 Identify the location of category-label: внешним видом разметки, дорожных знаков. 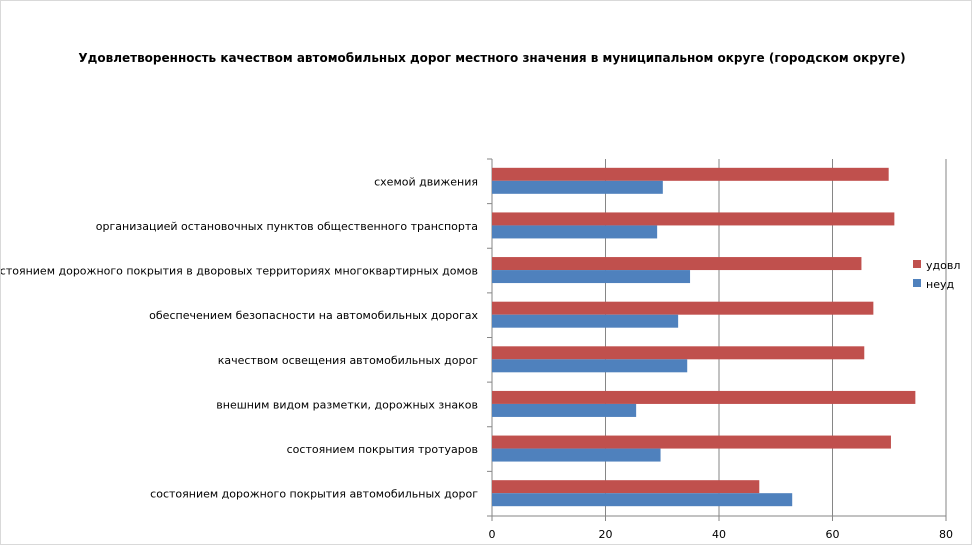
(347, 404).